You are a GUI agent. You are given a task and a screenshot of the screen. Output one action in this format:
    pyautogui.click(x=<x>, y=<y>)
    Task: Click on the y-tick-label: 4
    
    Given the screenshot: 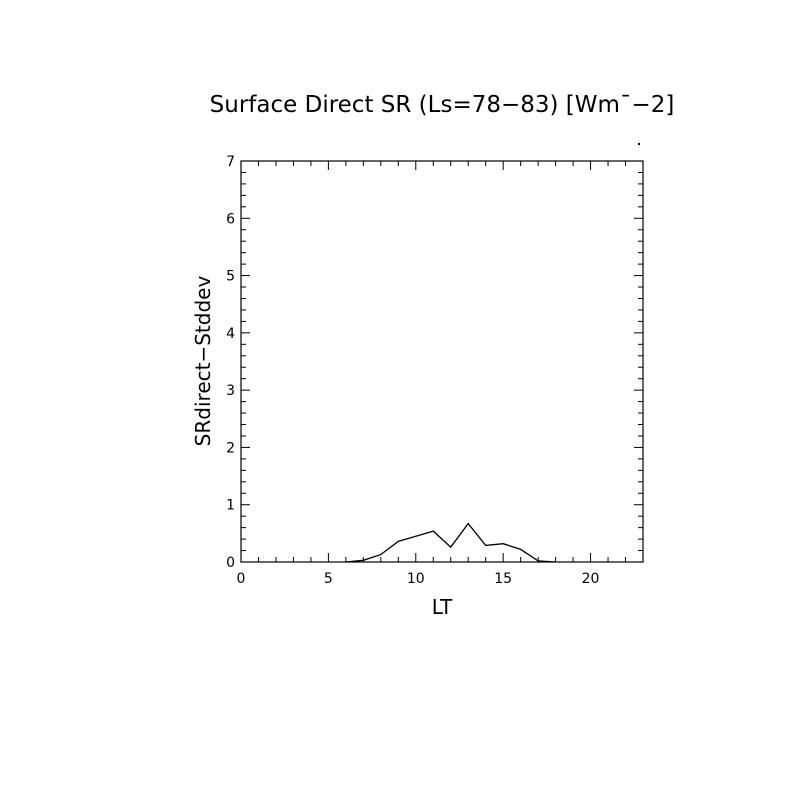 What is the action you would take?
    pyautogui.click(x=230, y=334)
    